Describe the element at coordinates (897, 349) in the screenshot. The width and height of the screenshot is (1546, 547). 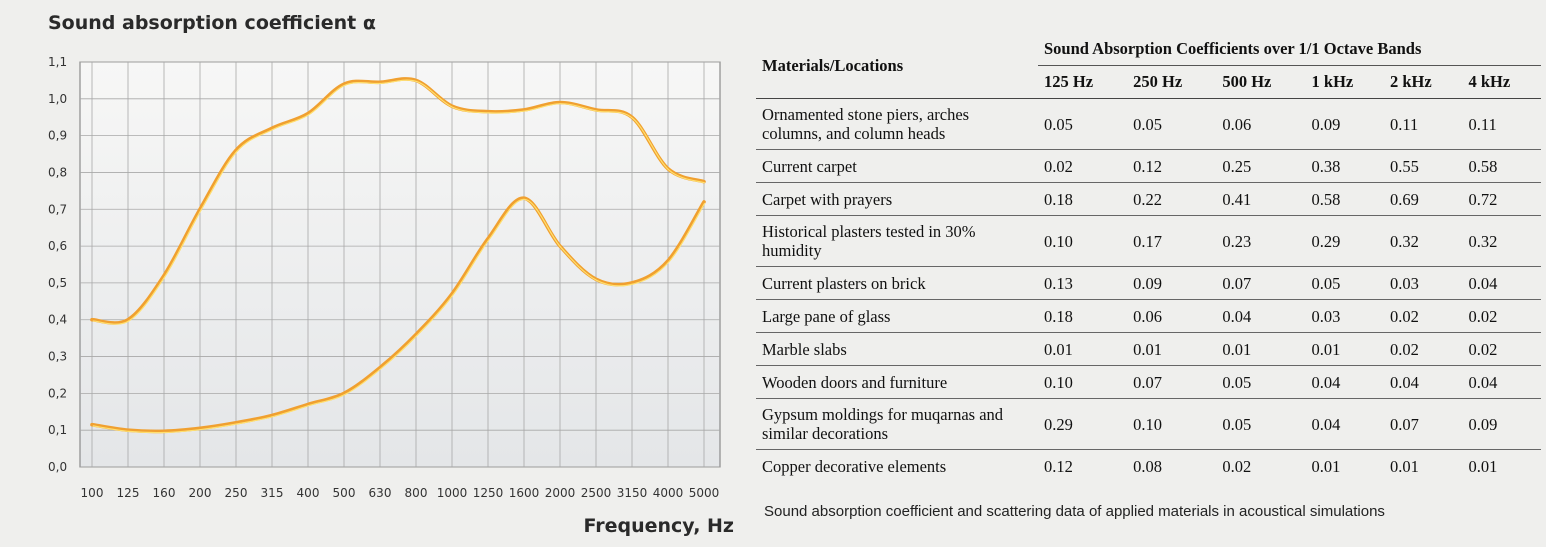
I see `material-name: Marble slabs` at that location.